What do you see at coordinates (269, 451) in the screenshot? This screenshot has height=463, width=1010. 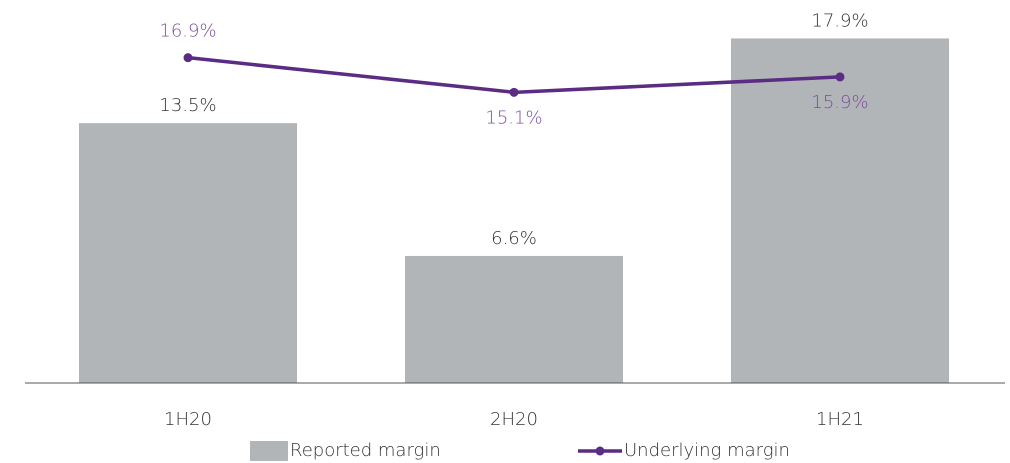 I see `legend-swatch` at bounding box center [269, 451].